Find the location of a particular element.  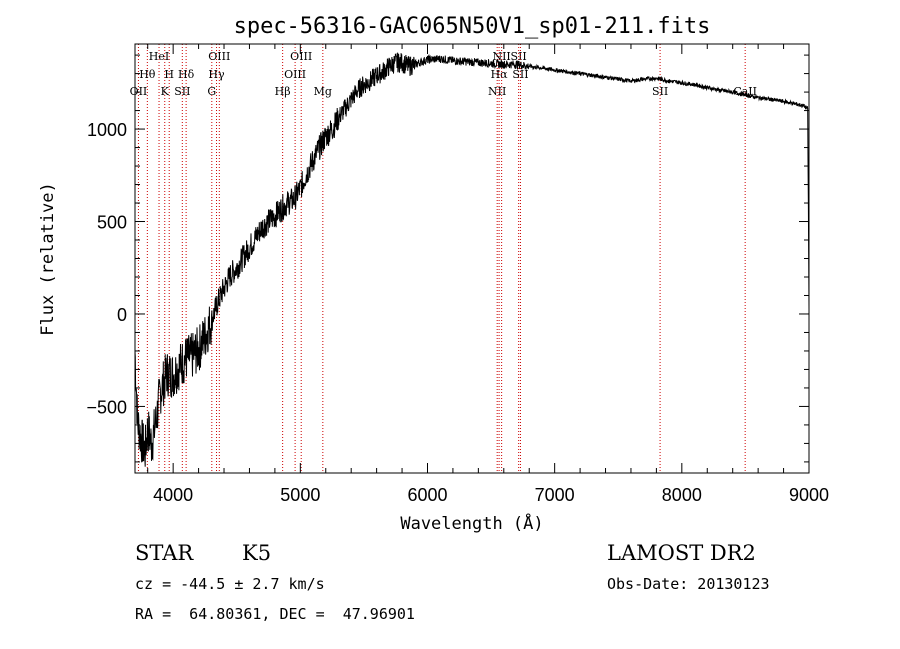

y-tick-label: 500 is located at coordinates (112, 223).